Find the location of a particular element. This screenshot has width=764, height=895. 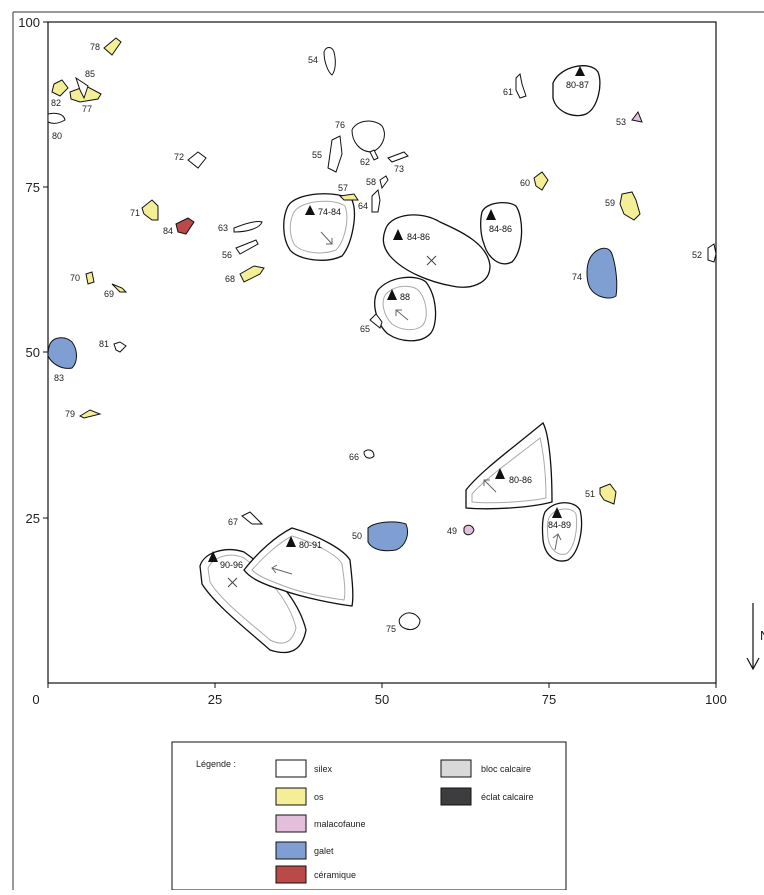

block-84-89: 84-89 is located at coordinates (562, 532).